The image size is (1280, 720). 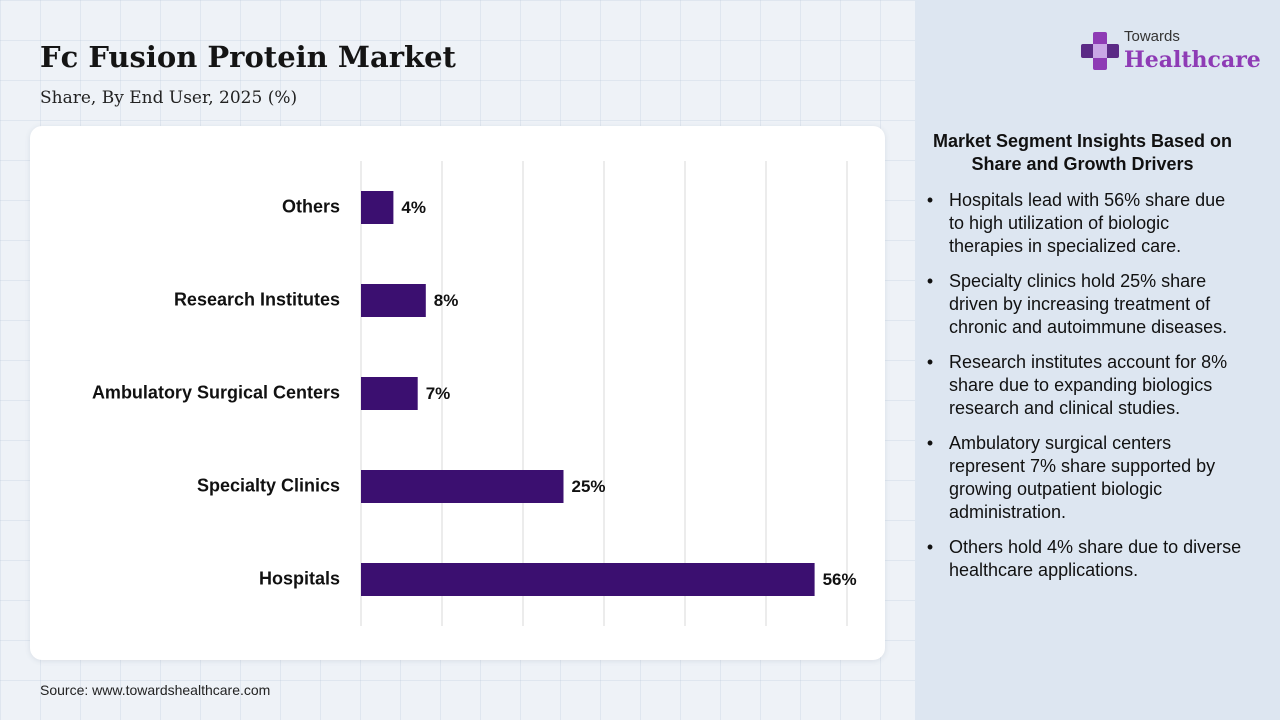 What do you see at coordinates (257, 299) in the screenshot?
I see `category-label: Research Institutes` at bounding box center [257, 299].